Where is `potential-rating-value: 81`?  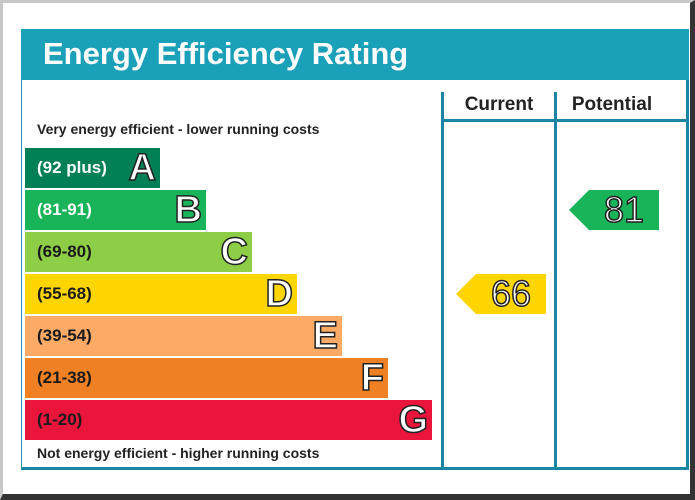 potential-rating-value: 81 is located at coordinates (624, 210).